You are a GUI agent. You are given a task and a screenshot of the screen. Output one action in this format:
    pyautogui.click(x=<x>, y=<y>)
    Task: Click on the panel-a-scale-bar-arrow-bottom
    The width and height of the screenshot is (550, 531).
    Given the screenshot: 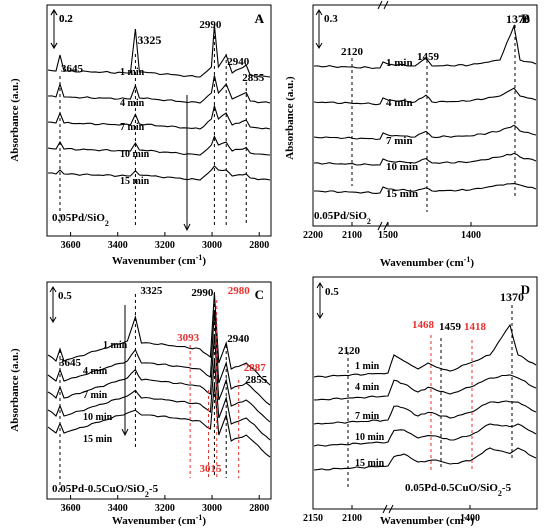 What is the action you would take?
    pyautogui.click(x=54, y=45)
    